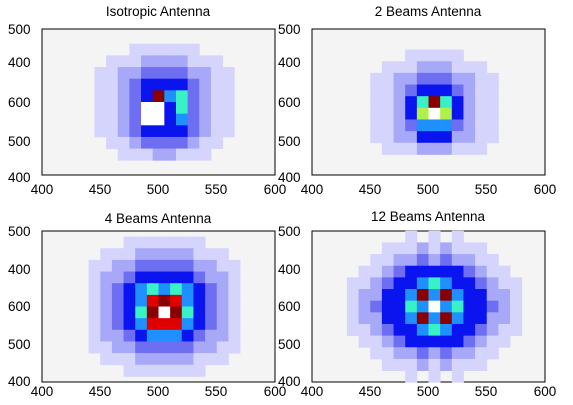  I want to click on chart-title: Isotropic Antenna, so click(158, 11).